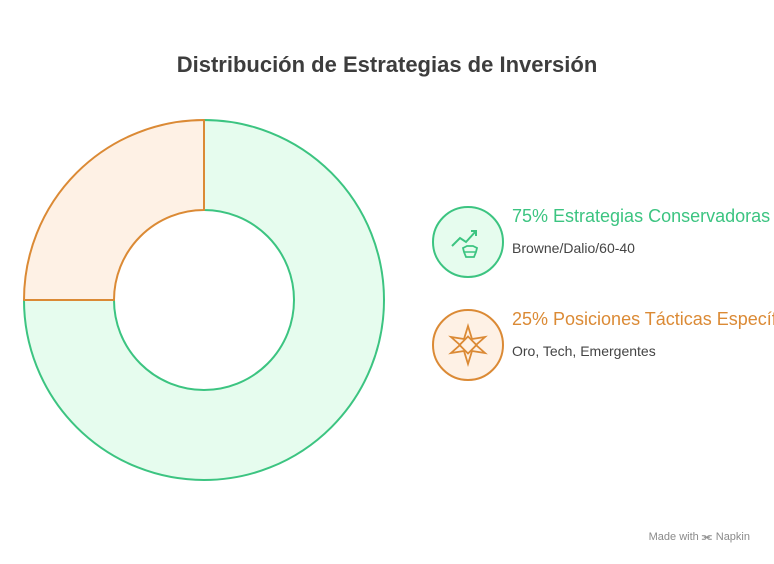  I want to click on legend-label-conservadoras: 75% Estrategias Conservadoras, so click(641, 216).